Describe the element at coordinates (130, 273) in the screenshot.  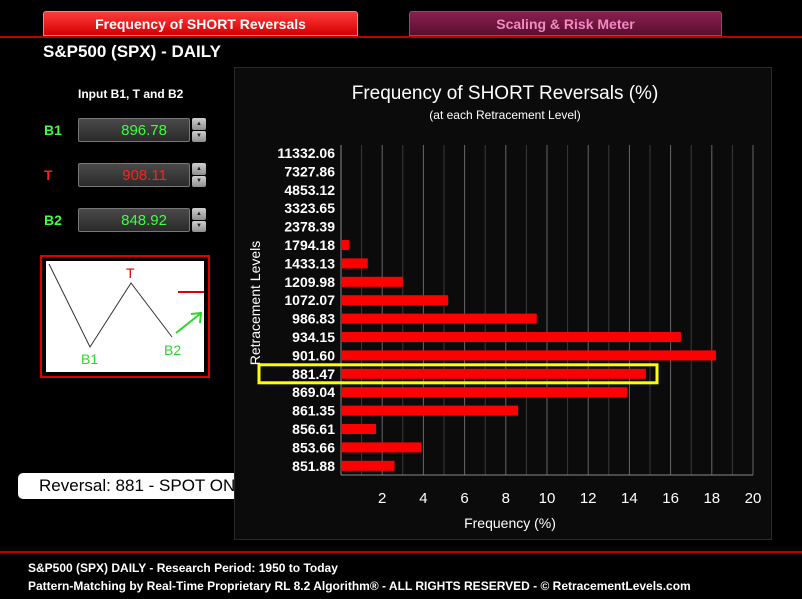
I see `diagram-t-label: T` at that location.